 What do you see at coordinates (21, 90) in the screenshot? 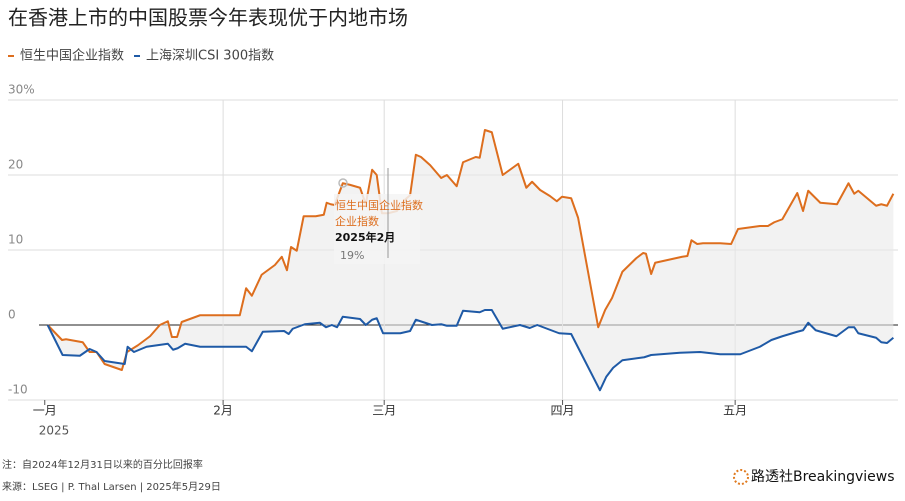
I see `y-tick-label: 30%` at bounding box center [21, 90].